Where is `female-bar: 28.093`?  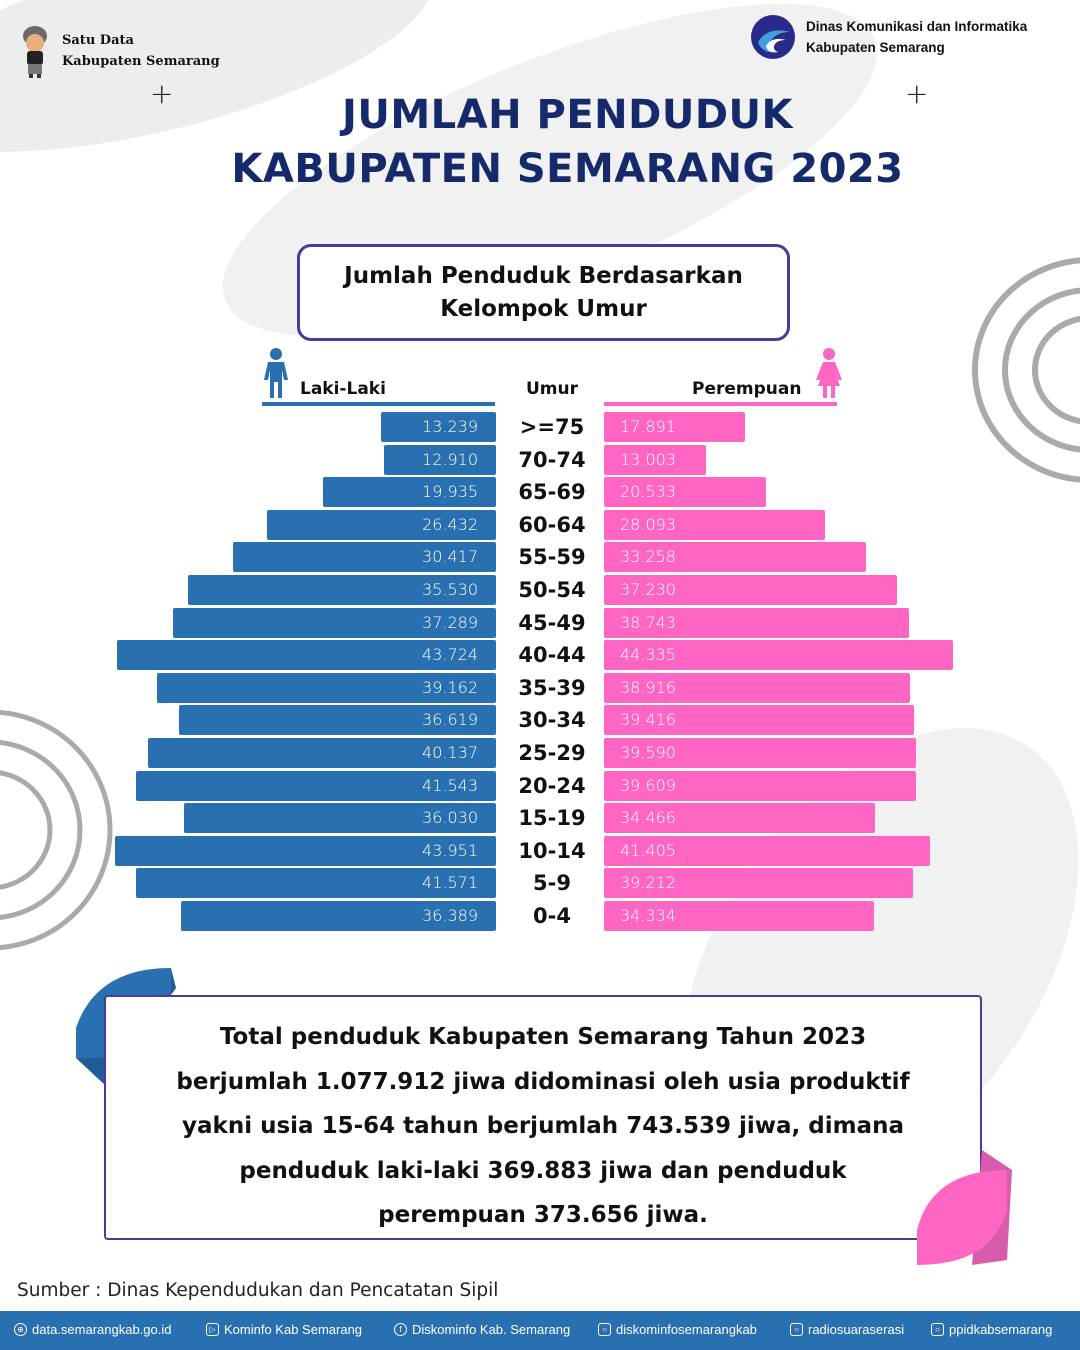 female-bar: 28.093 is located at coordinates (715, 524).